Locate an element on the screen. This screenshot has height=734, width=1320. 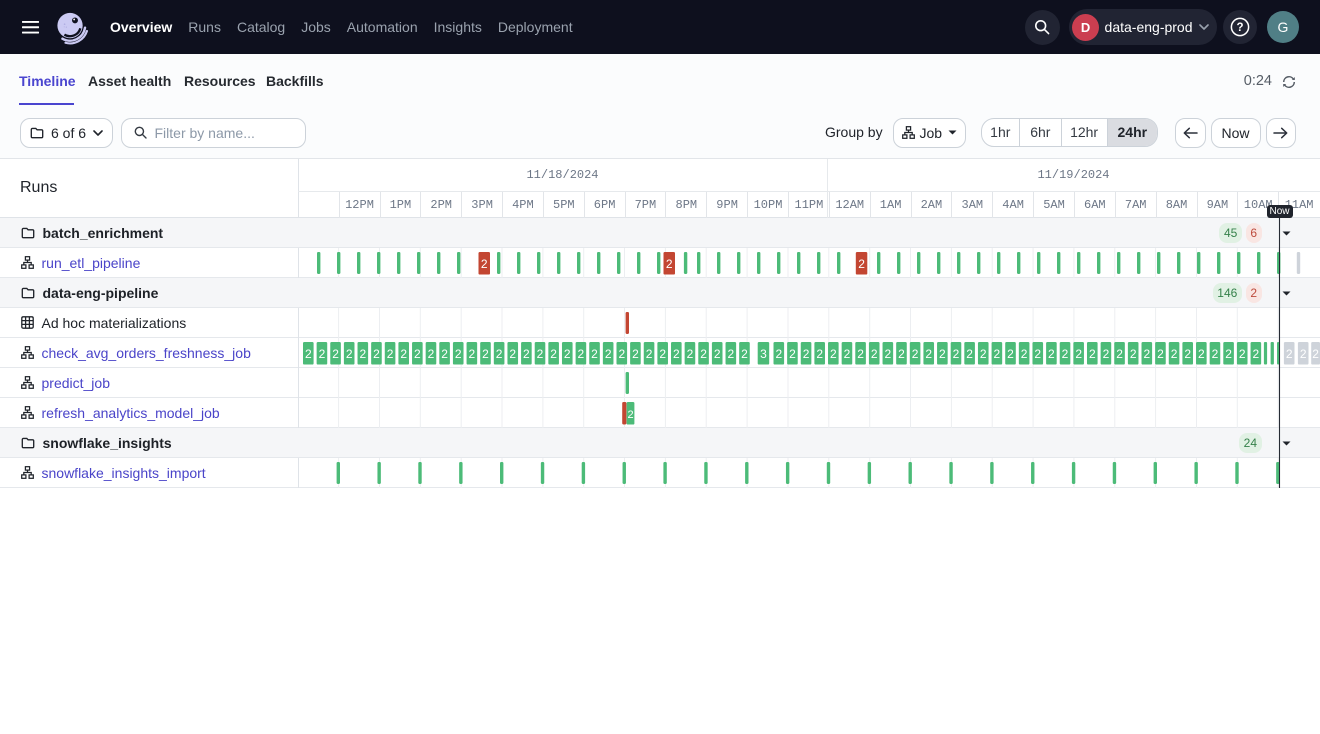
svg-text: 3 is located at coordinates (763, 354).